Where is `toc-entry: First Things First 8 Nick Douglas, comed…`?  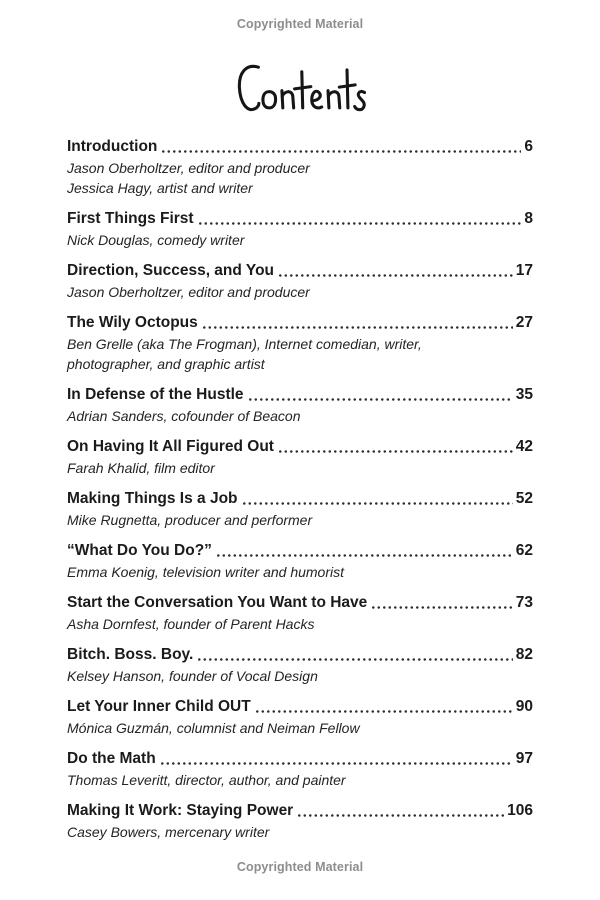 toc-entry: First Things First 8 Nick Douglas, comed… is located at coordinates (300, 229).